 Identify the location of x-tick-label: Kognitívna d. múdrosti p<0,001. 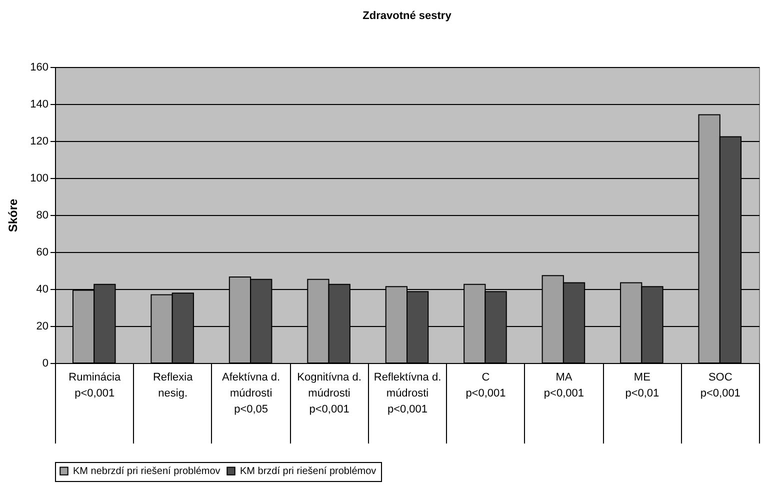
(329, 394).